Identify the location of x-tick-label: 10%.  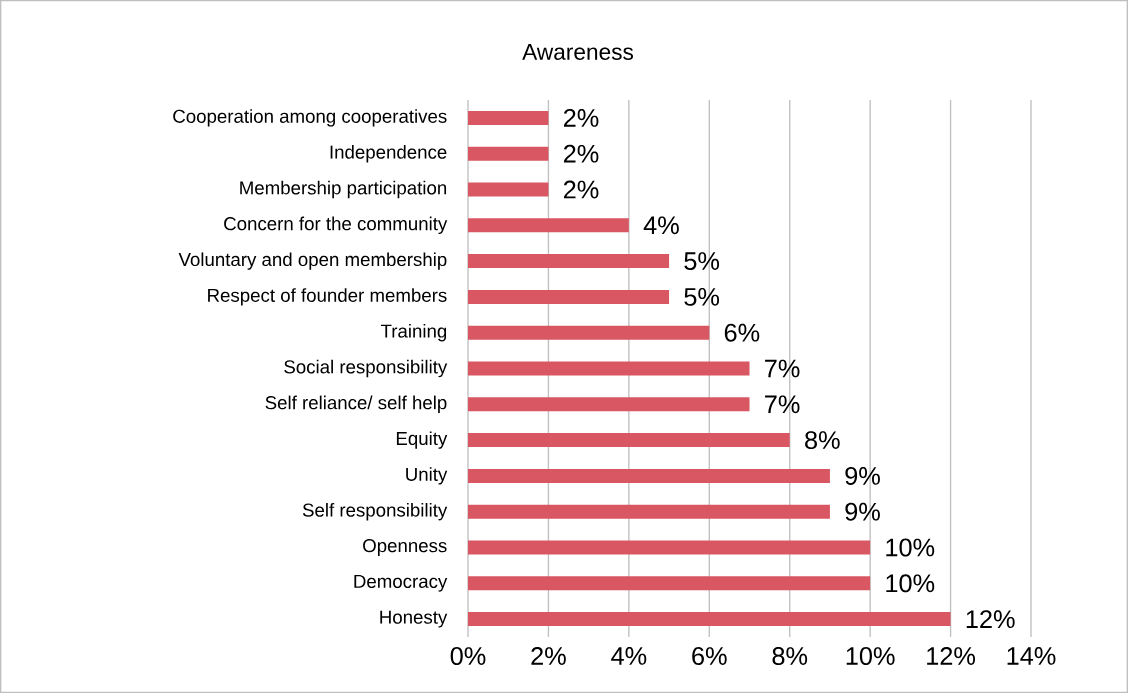
(870, 656).